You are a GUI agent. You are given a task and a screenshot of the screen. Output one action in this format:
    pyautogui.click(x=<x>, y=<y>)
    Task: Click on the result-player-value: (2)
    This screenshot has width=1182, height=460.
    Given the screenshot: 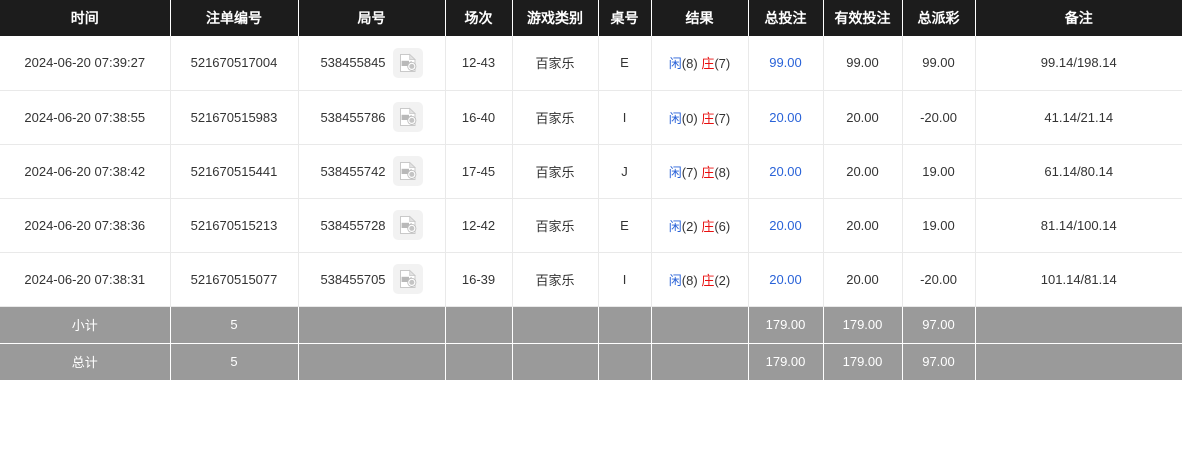 What is the action you would take?
    pyautogui.click(x=689, y=226)
    